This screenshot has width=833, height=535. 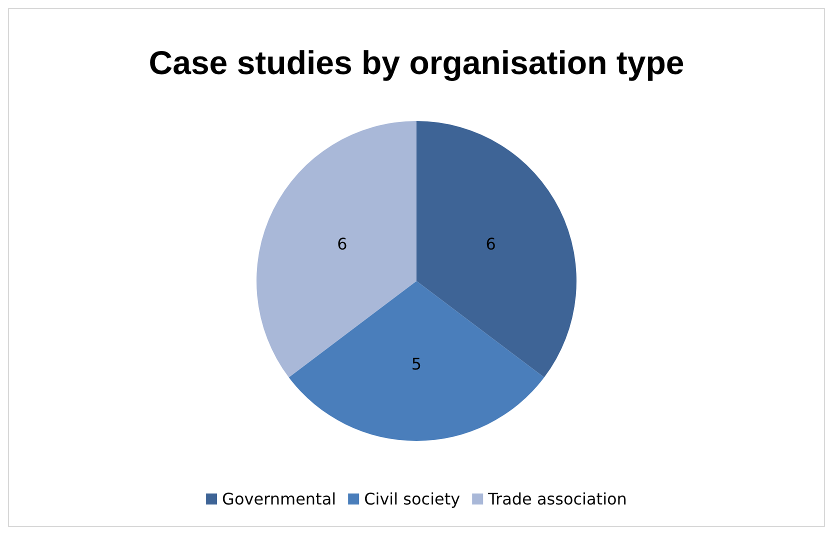 I want to click on legend-label: Trade association, so click(x=557, y=499).